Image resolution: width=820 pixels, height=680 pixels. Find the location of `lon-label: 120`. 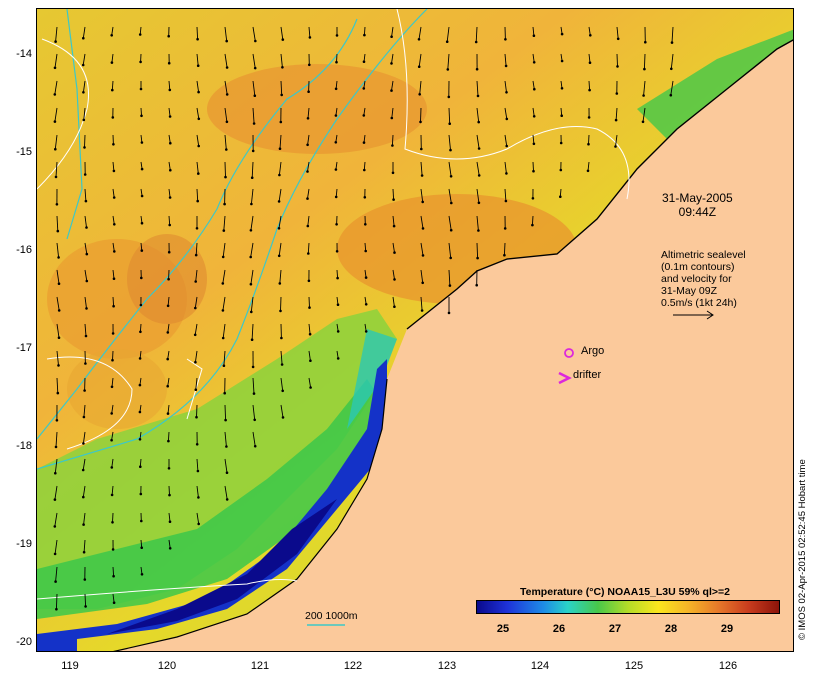

lon-label: 120 is located at coordinates (167, 666).